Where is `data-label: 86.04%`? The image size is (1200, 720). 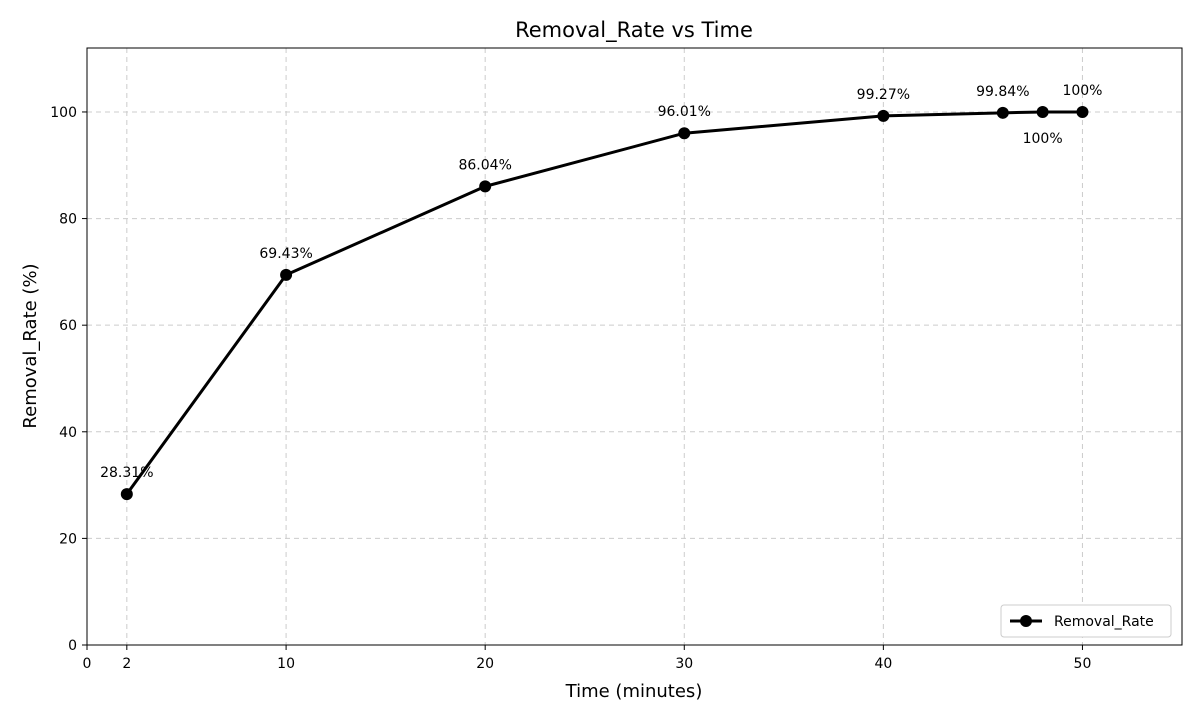
data-label: 86.04% is located at coordinates (484, 165).